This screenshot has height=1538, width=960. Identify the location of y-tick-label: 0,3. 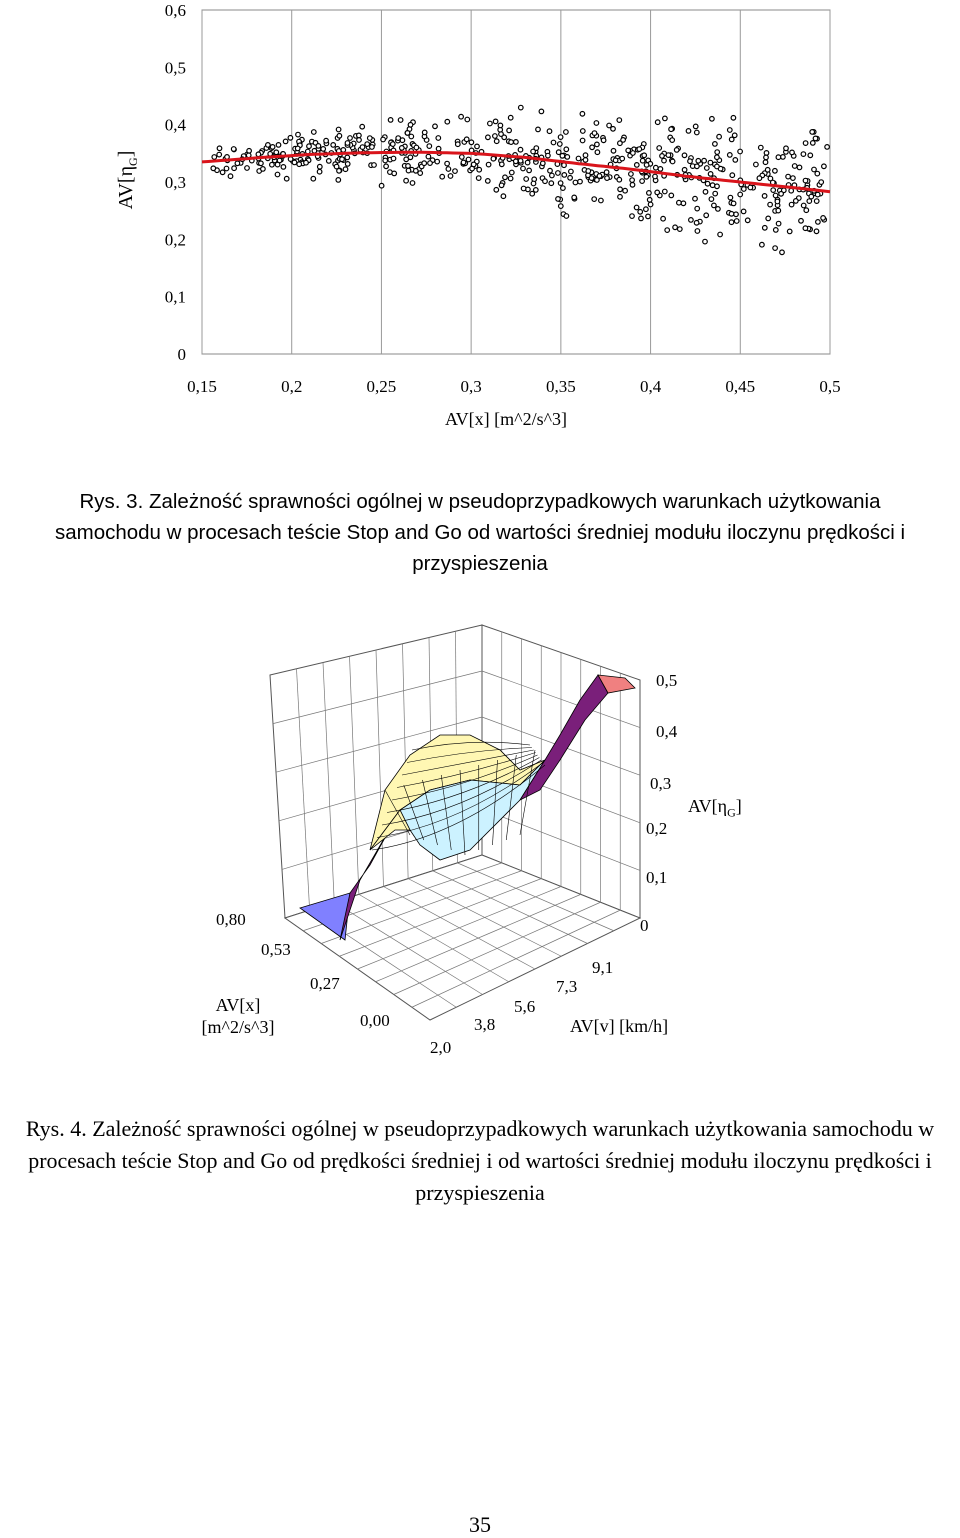
(175, 182).